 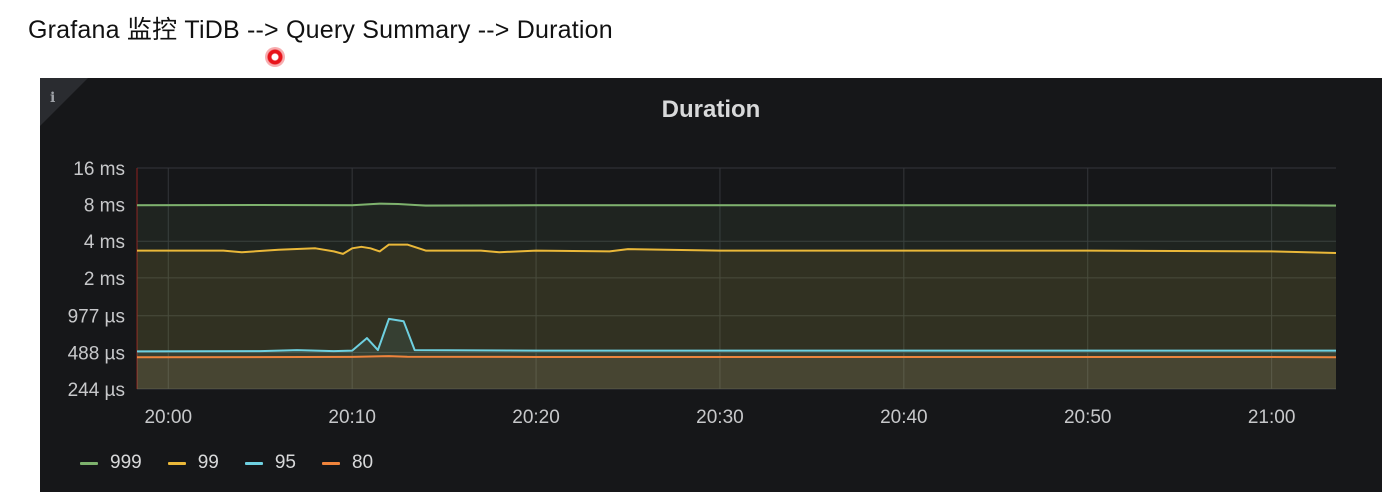 I want to click on x-axis-ticks: 20:00 20:10 20:20 20:30 20:40 20:50 21:00, so click(x=719, y=417).